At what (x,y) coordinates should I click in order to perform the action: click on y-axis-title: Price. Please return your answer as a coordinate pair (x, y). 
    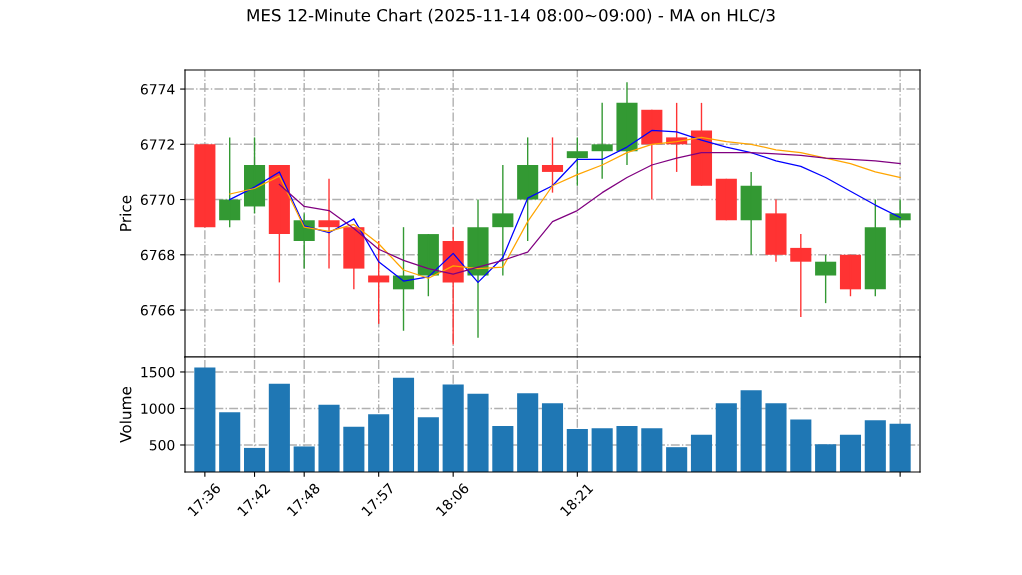
    Looking at the image, I should click on (125, 213).